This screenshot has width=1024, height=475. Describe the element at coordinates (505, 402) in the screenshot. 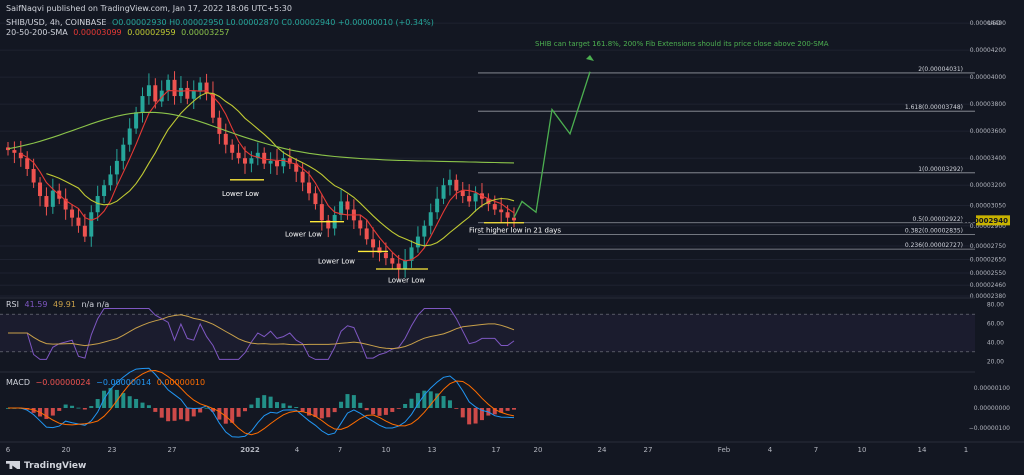

I see `macd-pane: 0.00000100 0.00000000 −0.00000100` at that location.